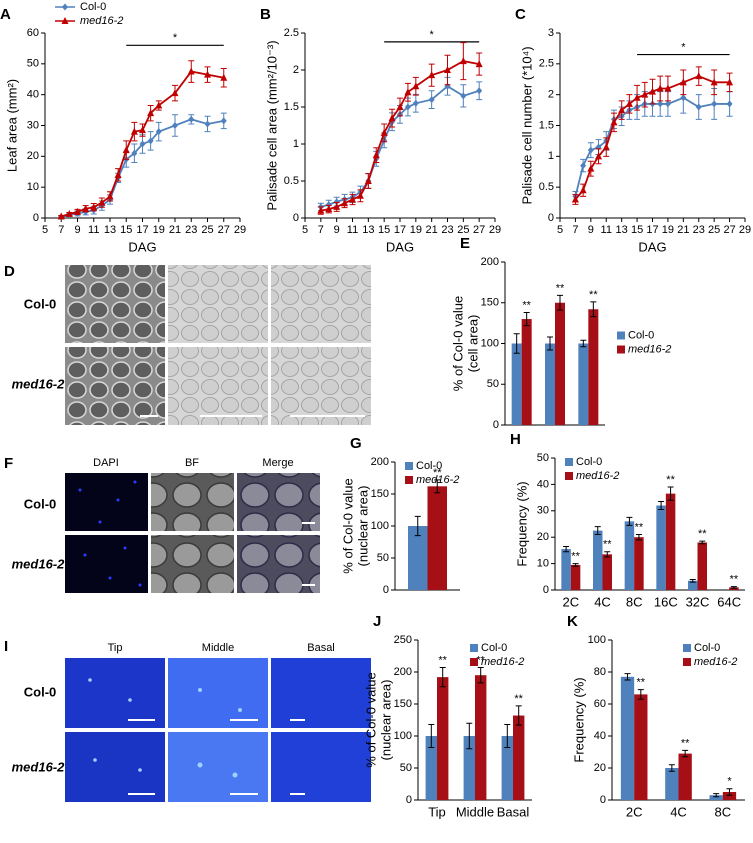 This screenshot has width=753, height=843. I want to click on x-tick-label: 7, so click(61, 230).